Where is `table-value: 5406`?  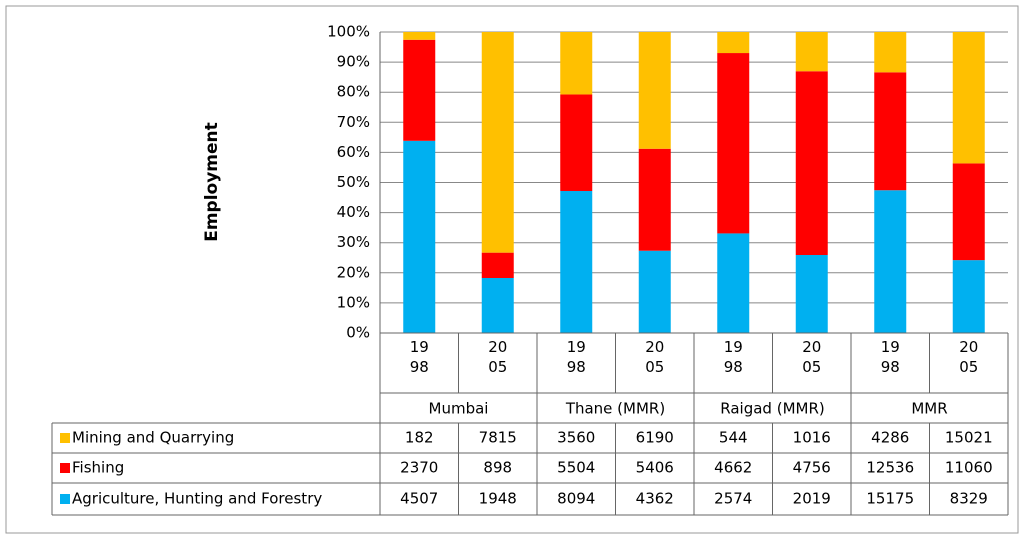 table-value: 5406 is located at coordinates (655, 468).